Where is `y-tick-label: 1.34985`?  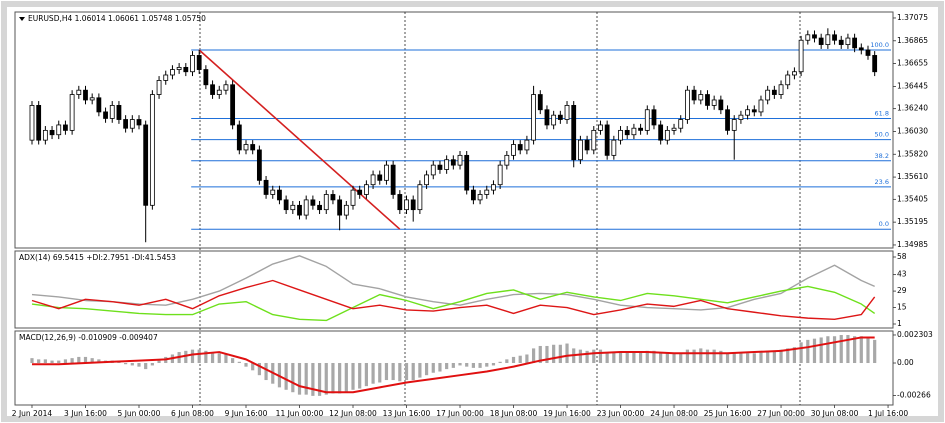
y-tick-label: 1.34985 is located at coordinates (912, 244).